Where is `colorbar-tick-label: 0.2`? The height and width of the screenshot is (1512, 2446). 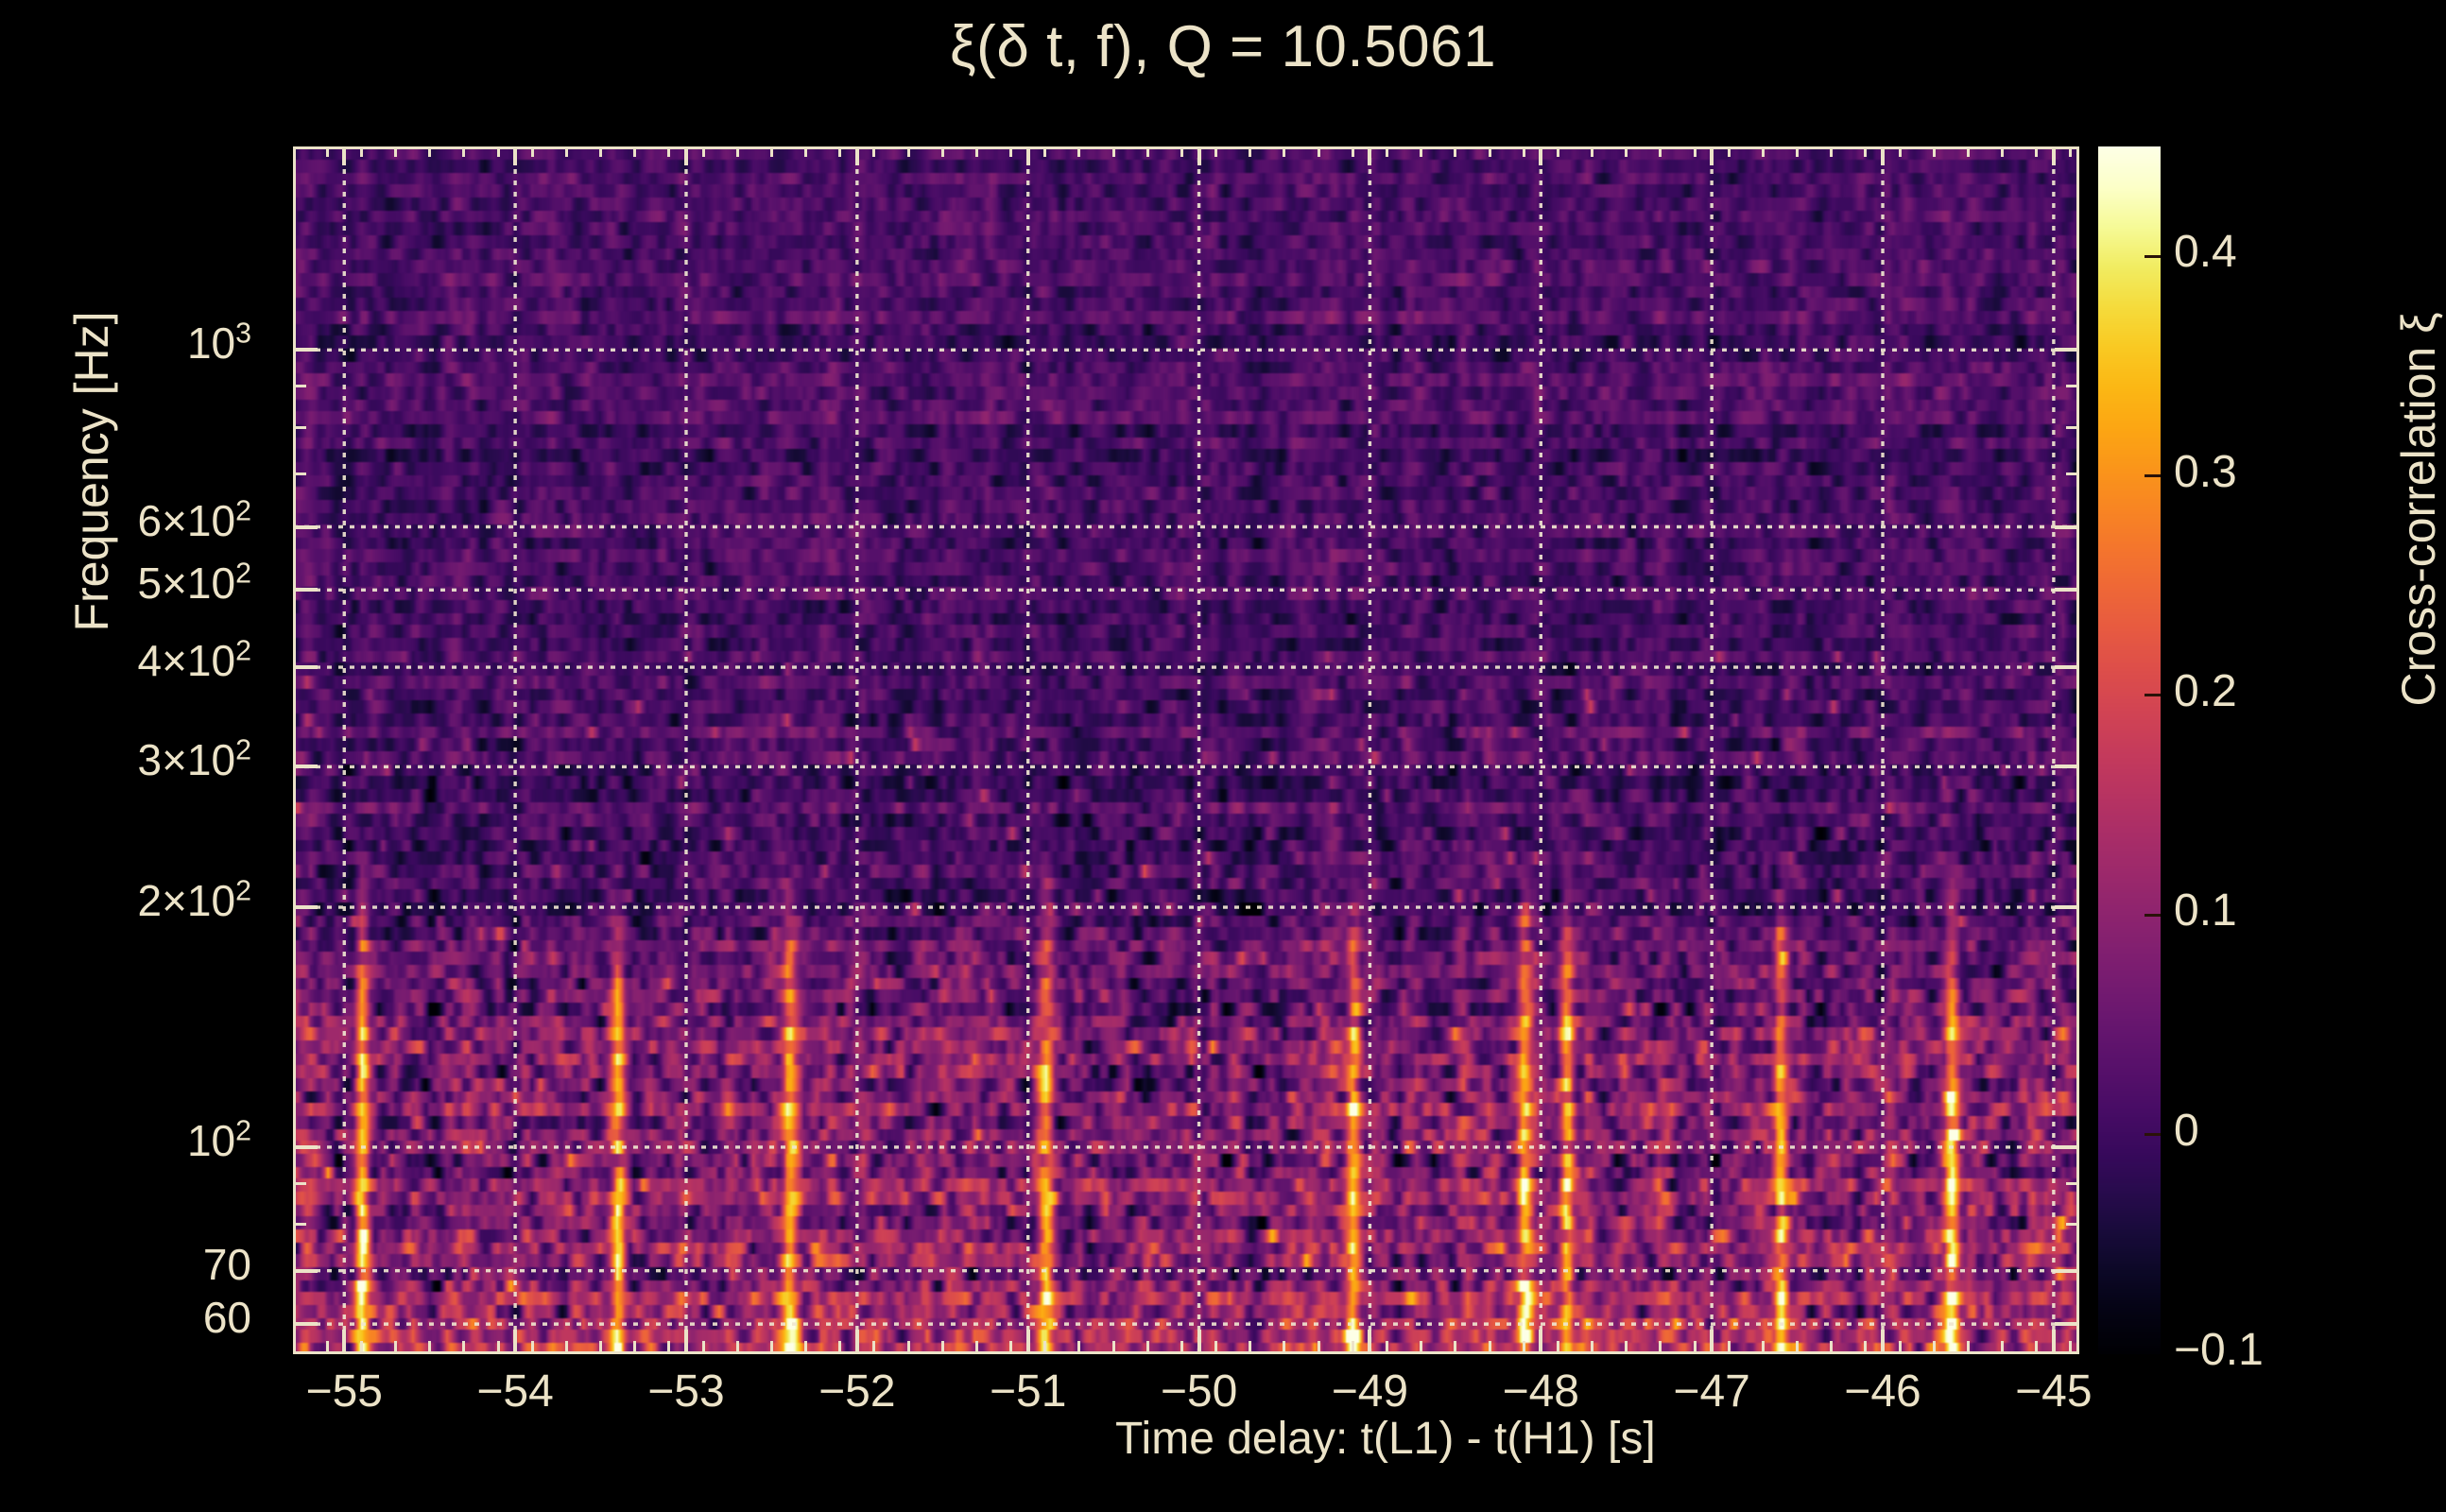 colorbar-tick-label: 0.2 is located at coordinates (2205, 690).